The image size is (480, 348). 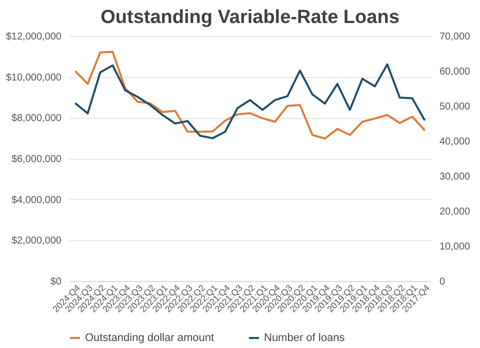 What do you see at coordinates (36, 200) in the screenshot?
I see `y-tick-label: $4,000,000` at bounding box center [36, 200].